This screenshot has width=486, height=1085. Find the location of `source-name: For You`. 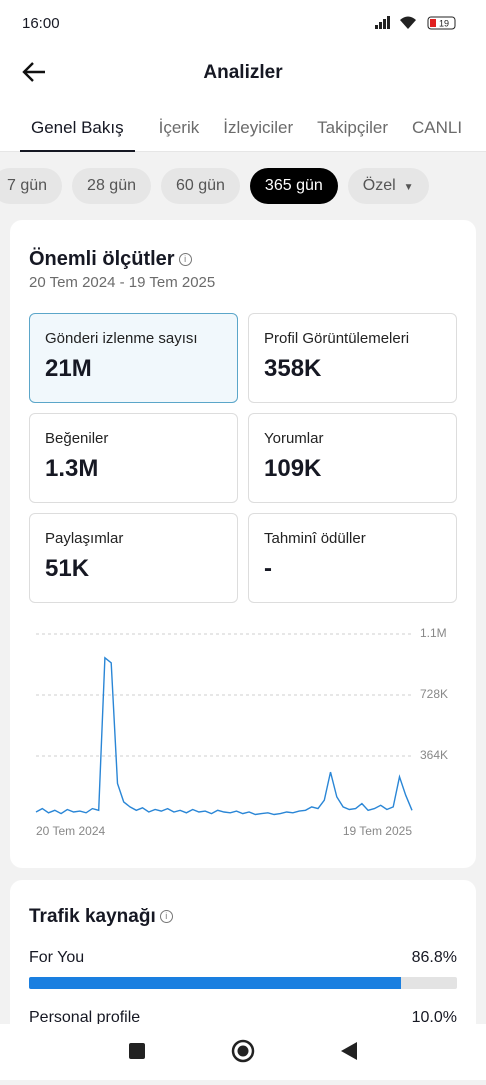

source-name: For You is located at coordinates (57, 957).